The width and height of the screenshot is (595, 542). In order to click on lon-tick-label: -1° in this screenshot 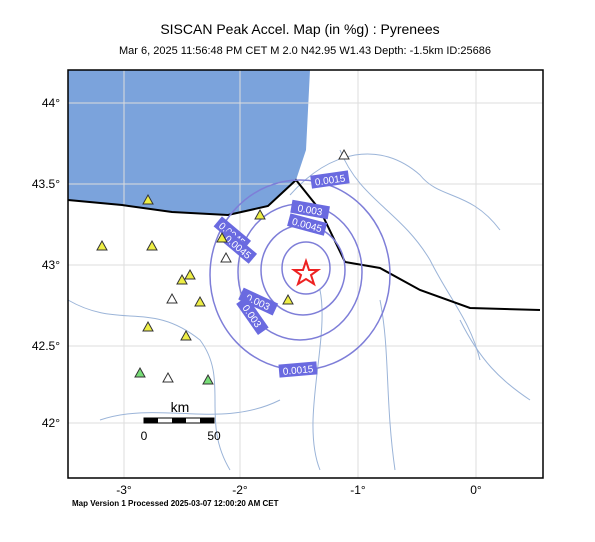, I will do `click(358, 490)`.